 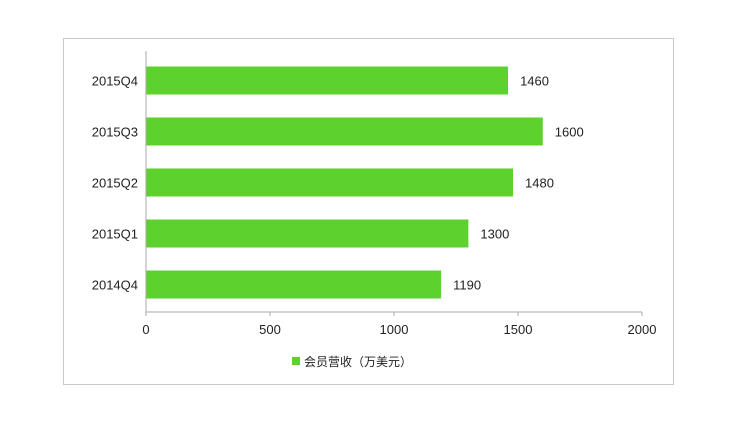 What do you see at coordinates (569, 132) in the screenshot?
I see `value-label-2015q3: 1600` at bounding box center [569, 132].